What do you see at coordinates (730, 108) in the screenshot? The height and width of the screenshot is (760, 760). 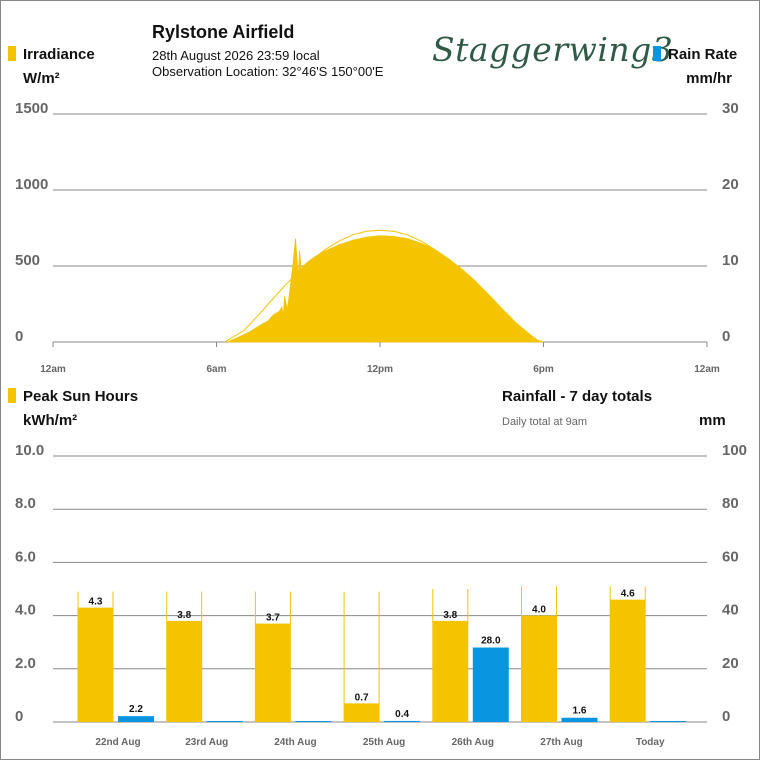 I see `top-right-tick-label: 30` at bounding box center [730, 108].